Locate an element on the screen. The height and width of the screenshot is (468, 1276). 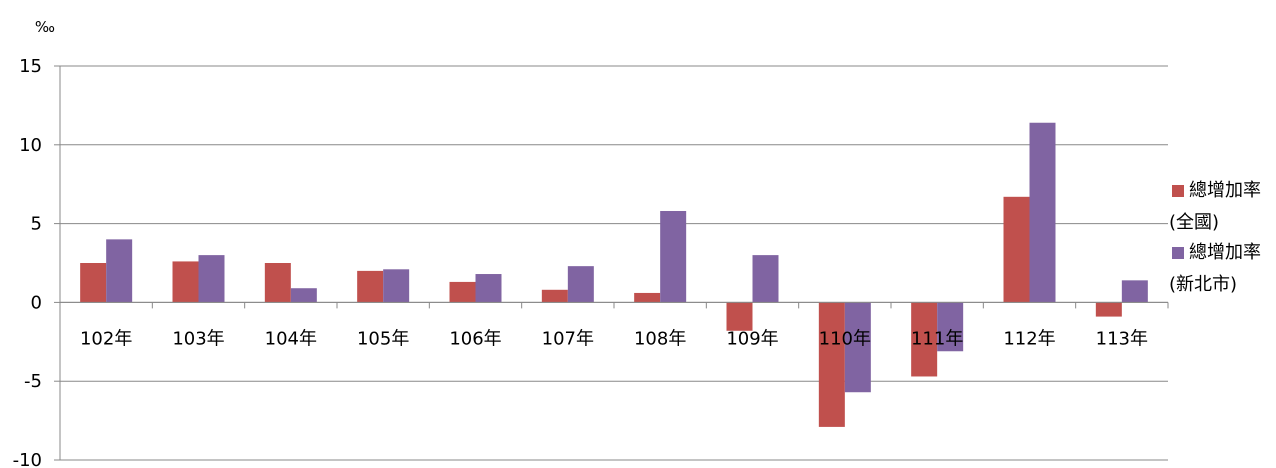
x-category-label: 107年 is located at coordinates (568, 338).